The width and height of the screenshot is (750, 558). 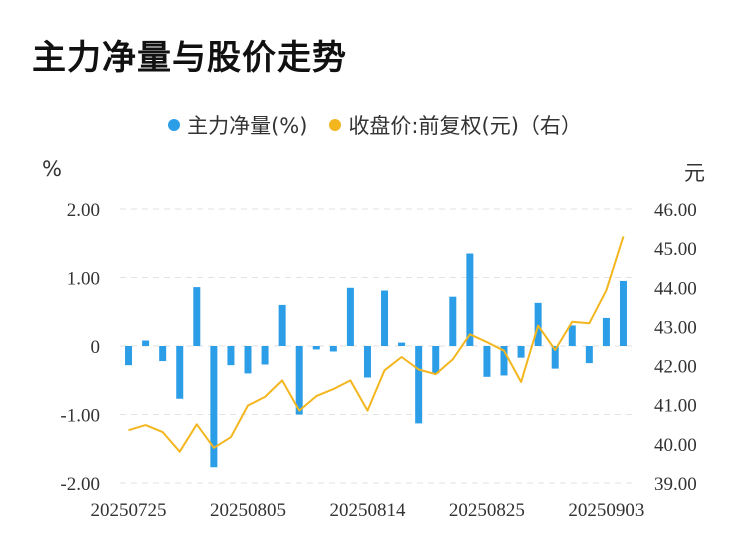 I want to click on left-tick-label: -1.00, so click(x=80, y=416).